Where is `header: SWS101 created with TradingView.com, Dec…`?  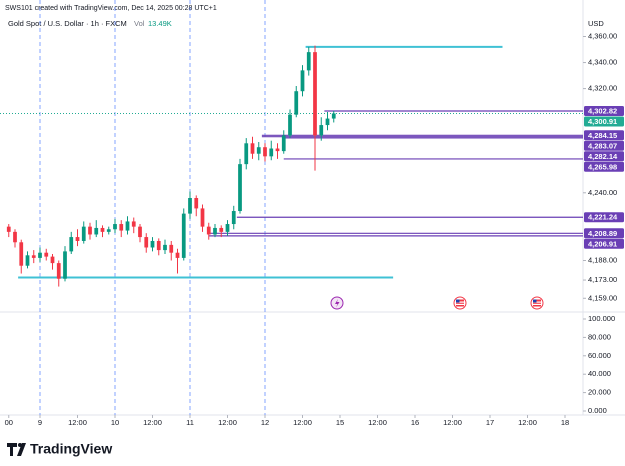 header: SWS101 created with TradingView.com, Dec… is located at coordinates (111, 8).